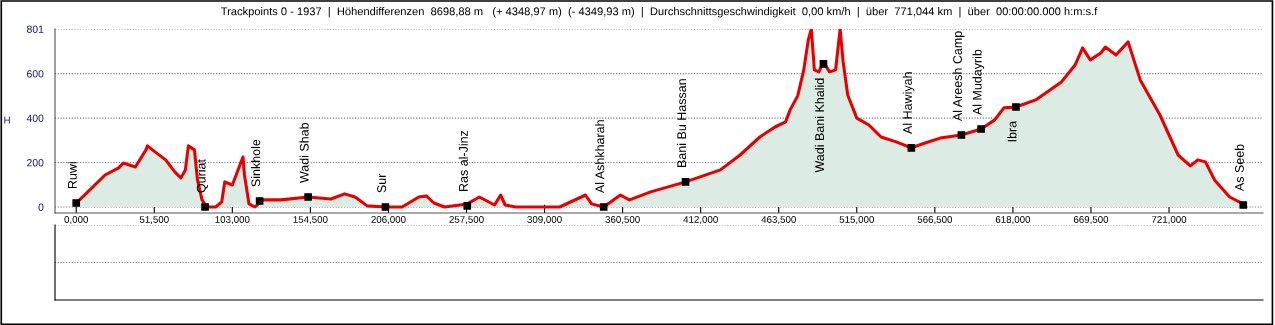  I want to click on annotation: Ibra, so click(1012, 131).